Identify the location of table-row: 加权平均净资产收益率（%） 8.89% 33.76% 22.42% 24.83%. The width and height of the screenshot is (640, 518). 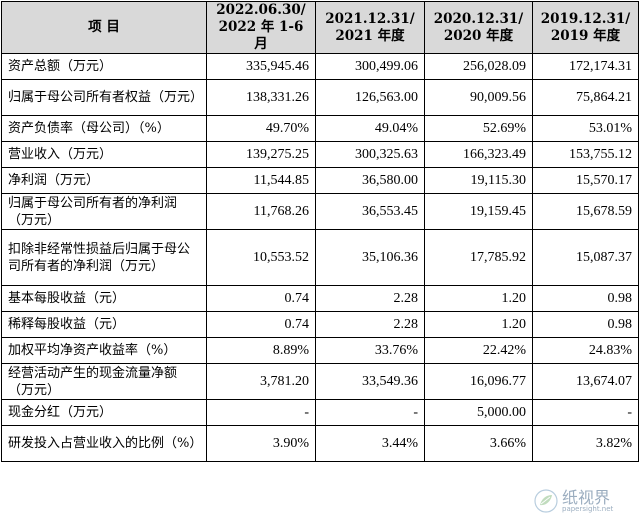
(320, 350).